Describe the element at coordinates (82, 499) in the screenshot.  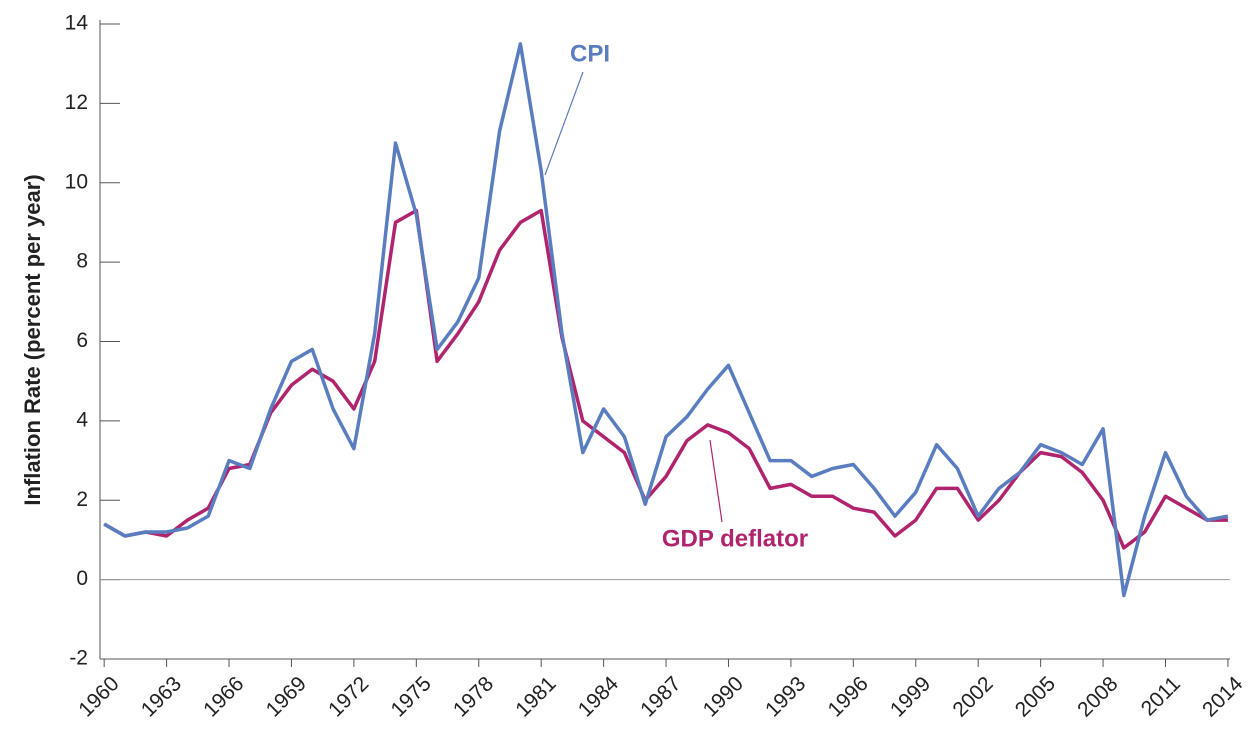
I see `y-tick-label: 2` at that location.